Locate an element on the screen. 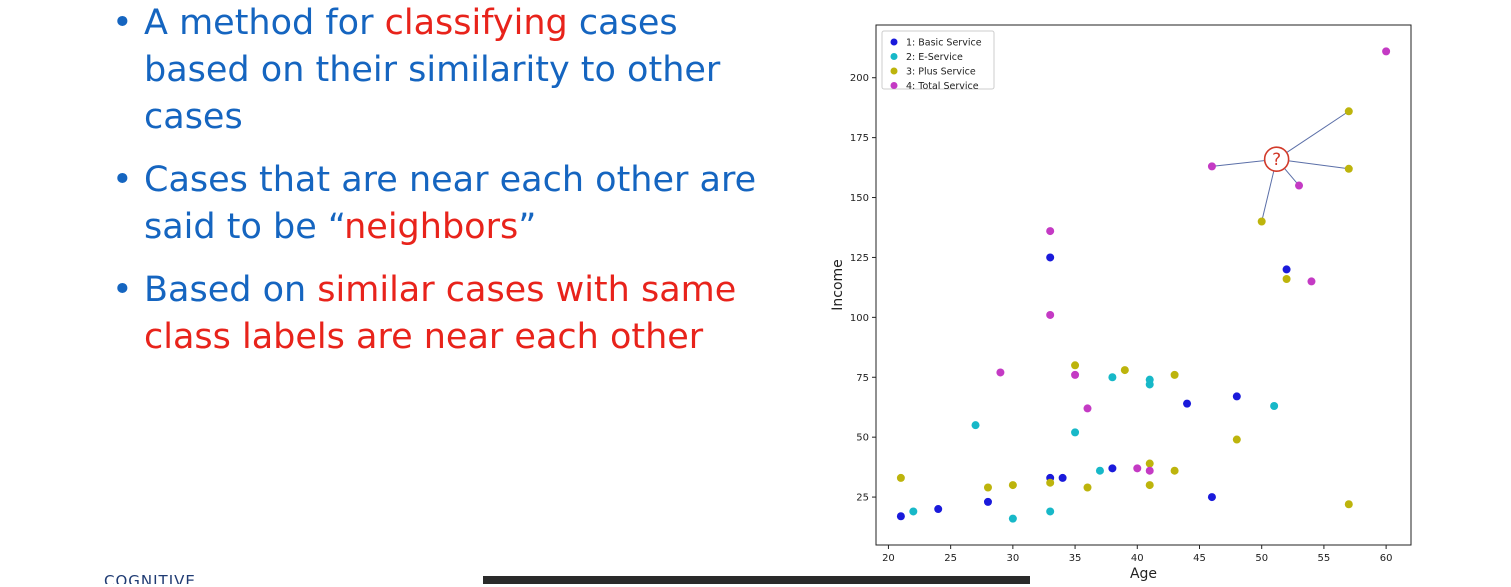 The image size is (1511, 587). x-tick-label: 55 is located at coordinates (1324, 558).